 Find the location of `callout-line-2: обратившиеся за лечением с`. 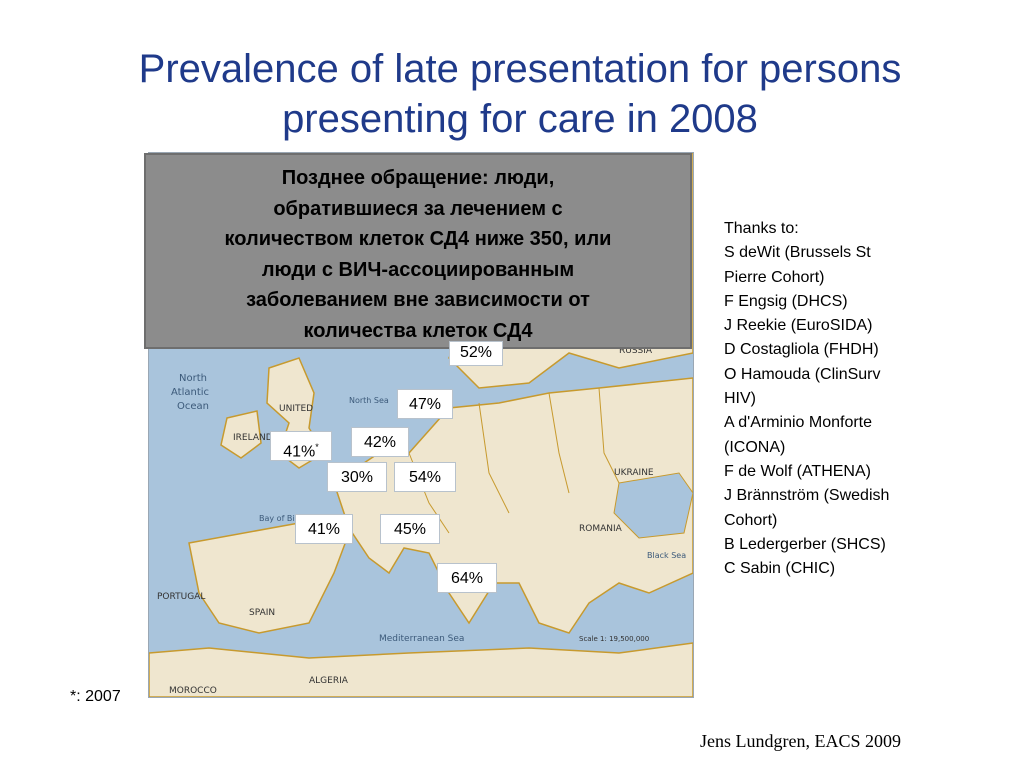

callout-line-2: обратившиеся за лечением с is located at coordinates (418, 208).